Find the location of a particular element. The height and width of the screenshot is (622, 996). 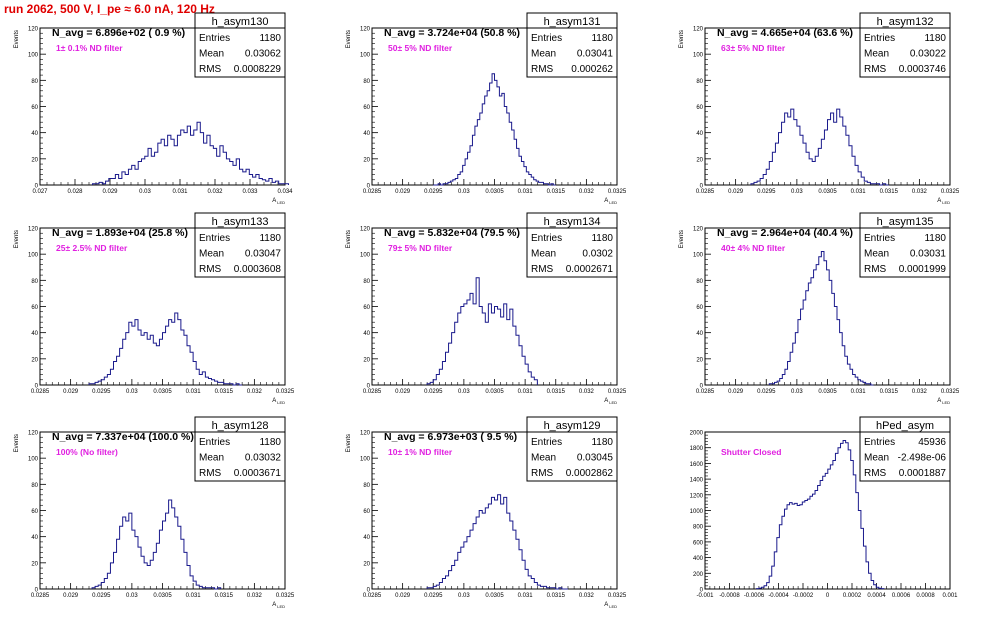

histogram-name: h_asym133 is located at coordinates (240, 222).